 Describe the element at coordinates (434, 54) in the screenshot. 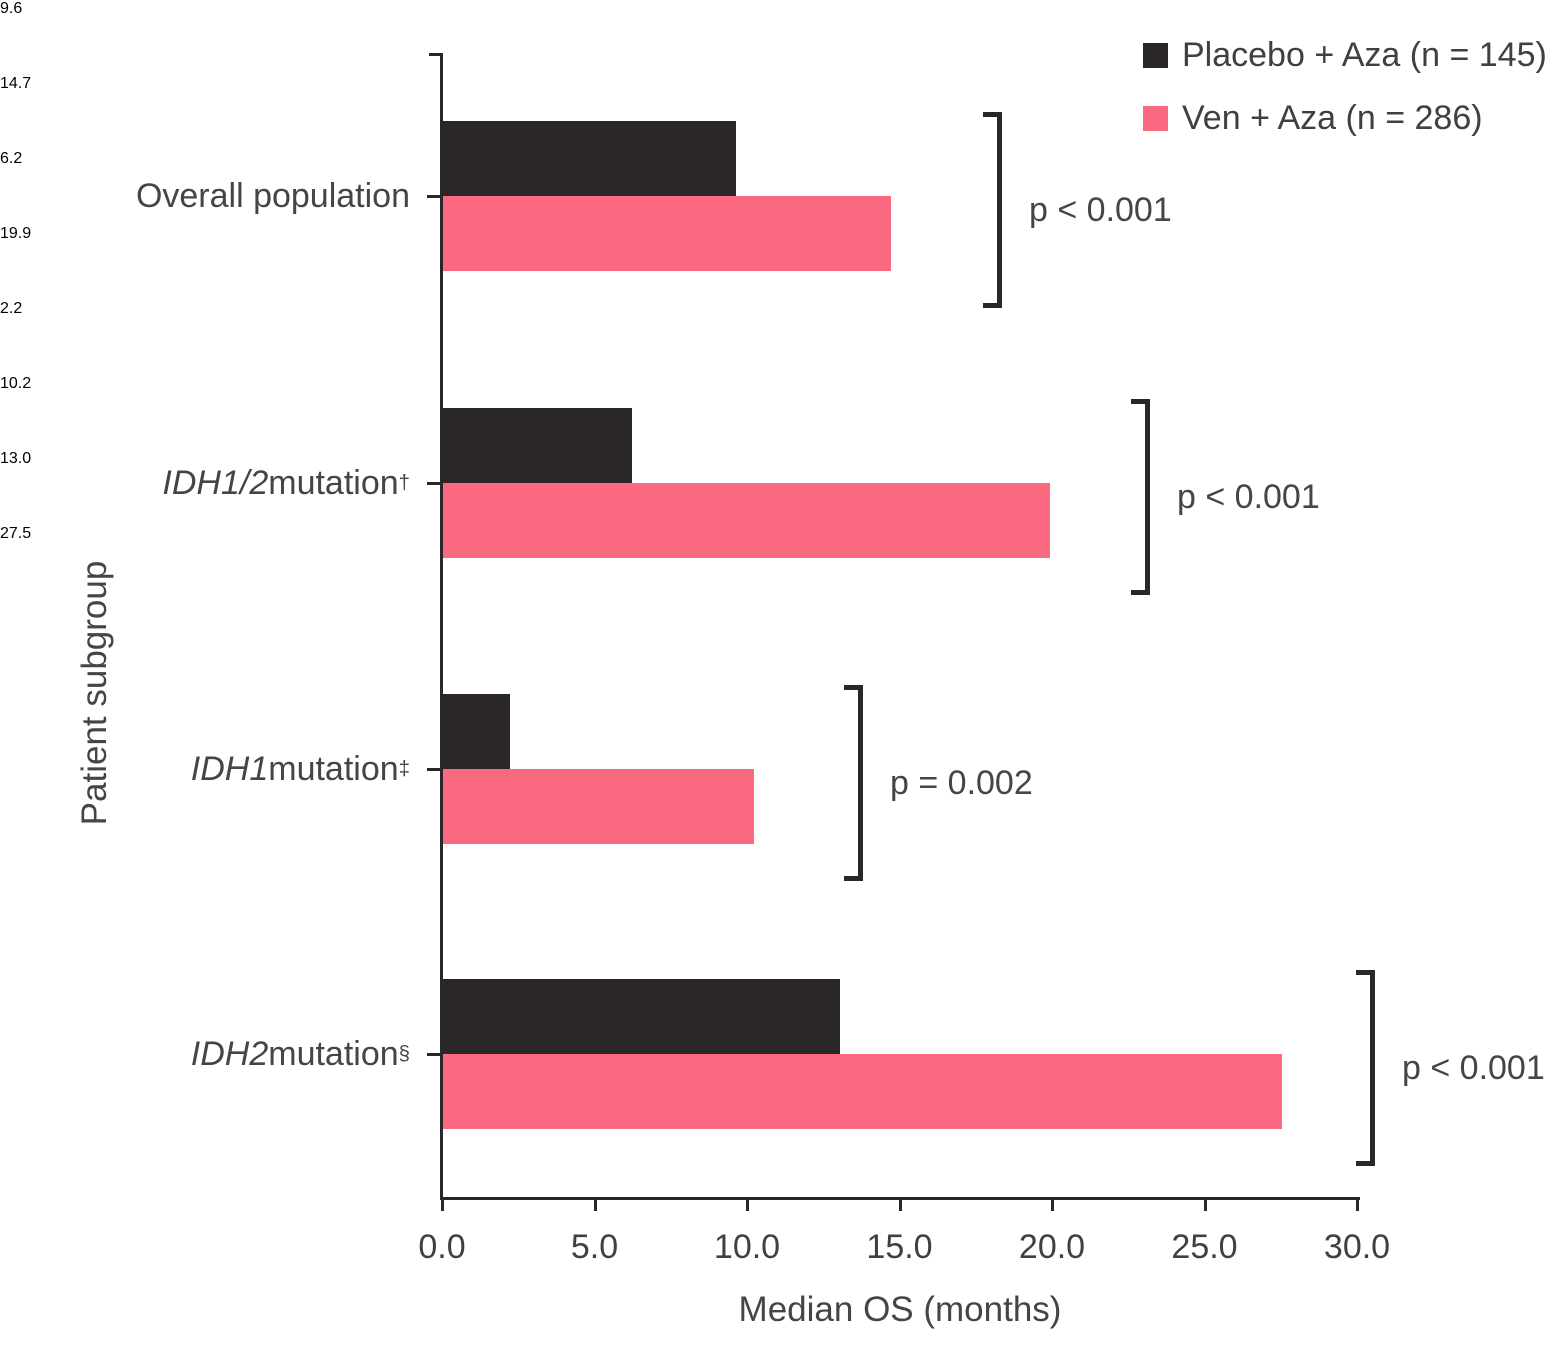

I see `y-axis-end-cap` at that location.